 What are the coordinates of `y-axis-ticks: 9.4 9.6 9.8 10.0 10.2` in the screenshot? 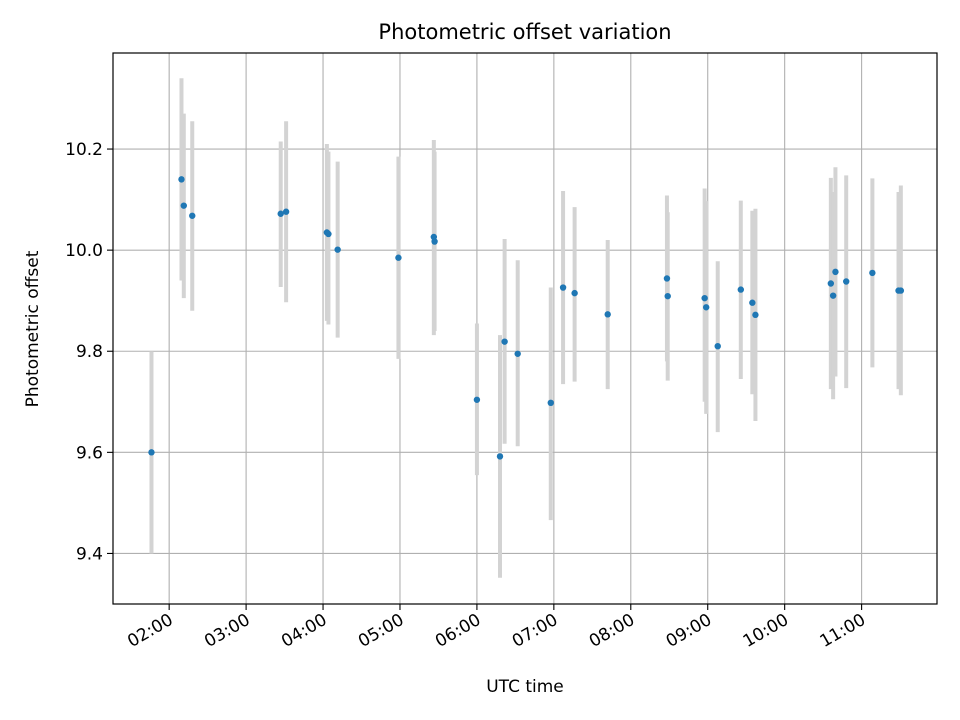 It's located at (89, 352).